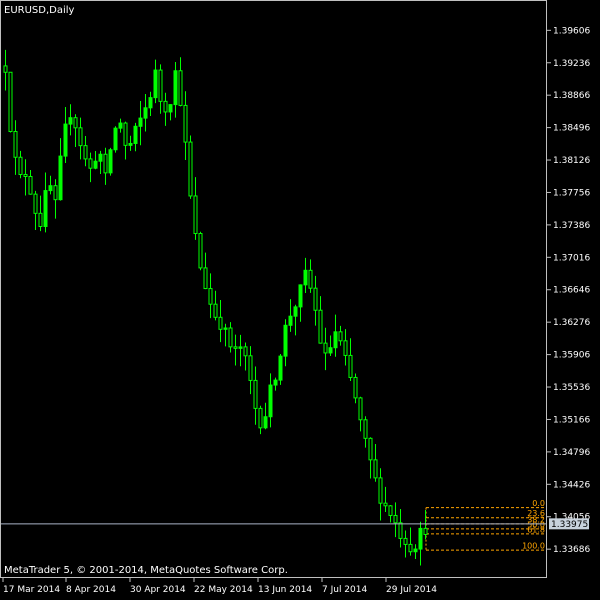  Describe the element at coordinates (571, 550) in the screenshot. I see `price-tick-label: 1.33686` at that location.